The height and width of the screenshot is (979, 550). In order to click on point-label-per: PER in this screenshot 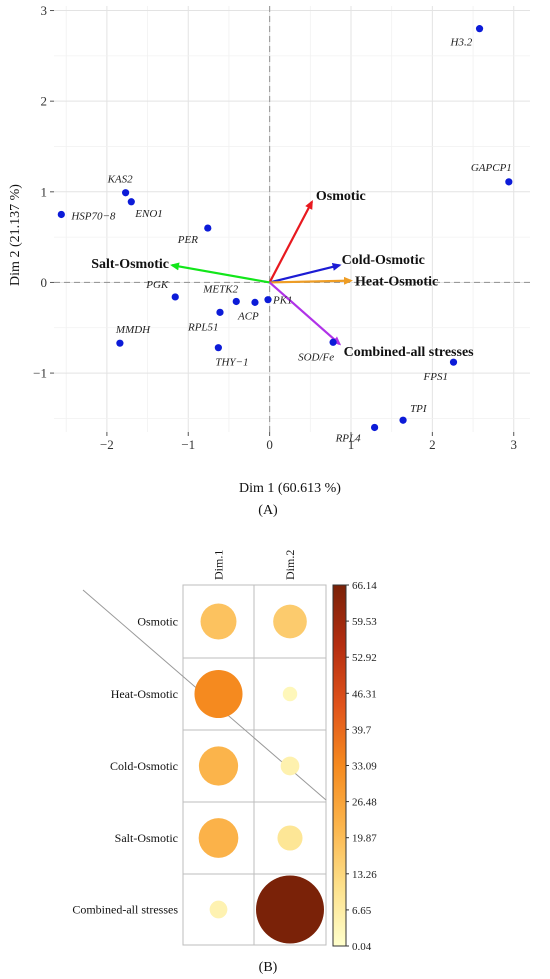, I will do `click(187, 240)`.